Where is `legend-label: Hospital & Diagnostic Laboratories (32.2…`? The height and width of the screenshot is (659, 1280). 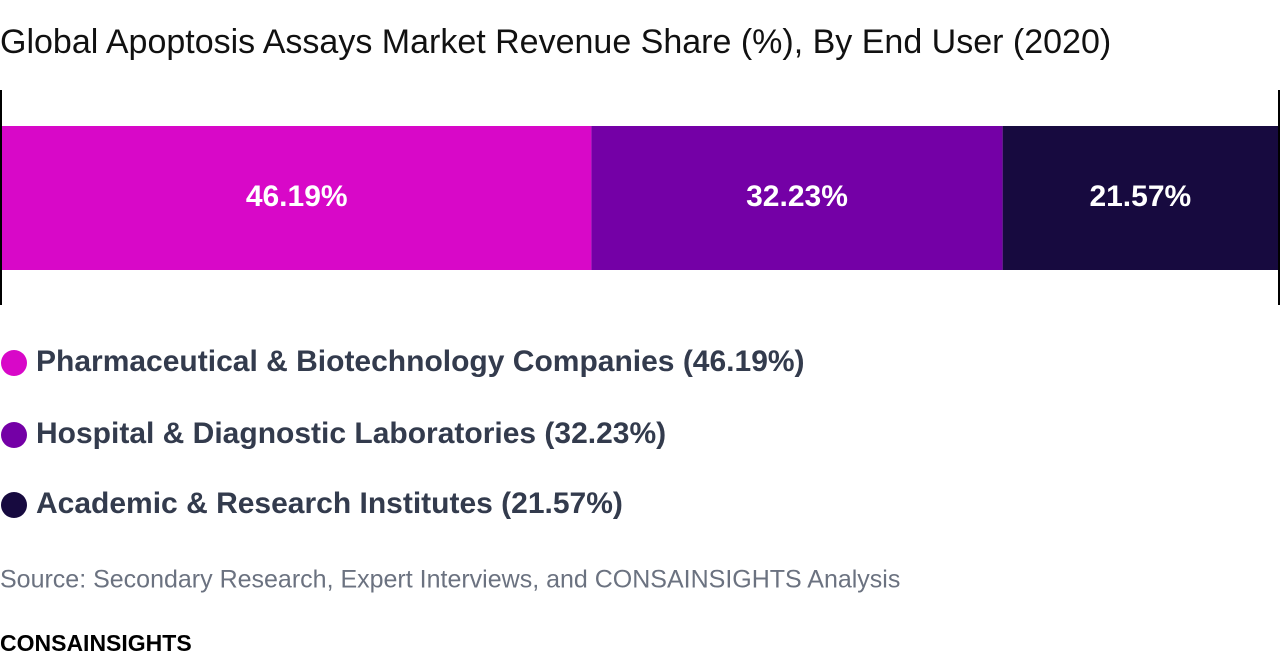
legend-label: Hospital & Diagnostic Laboratories (32.2… is located at coordinates (351, 433).